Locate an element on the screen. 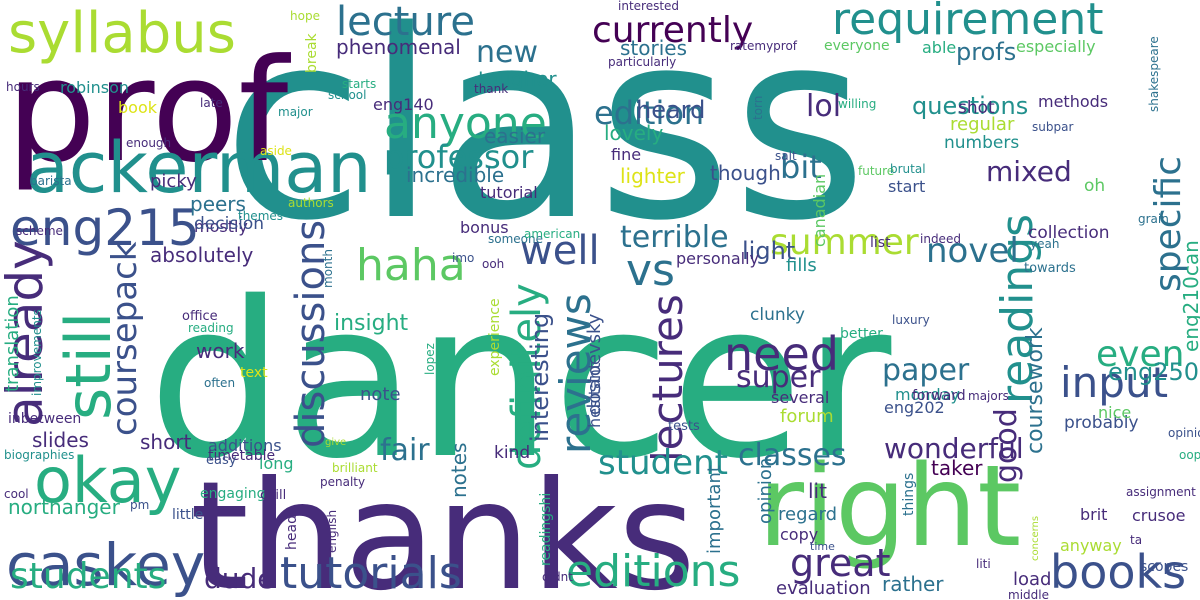  word-new: new is located at coordinates (507, 52).